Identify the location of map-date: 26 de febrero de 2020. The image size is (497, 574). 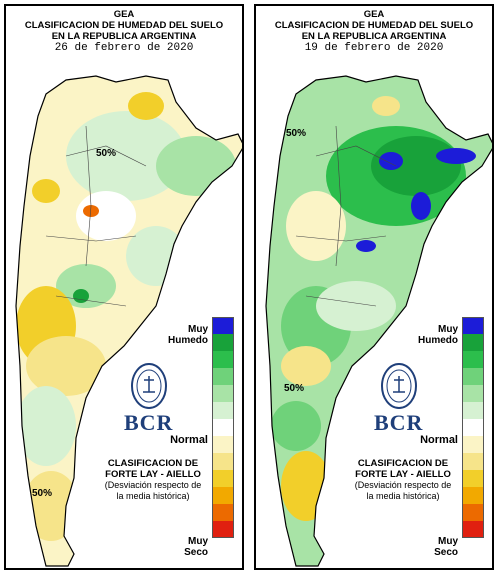
(124, 48).